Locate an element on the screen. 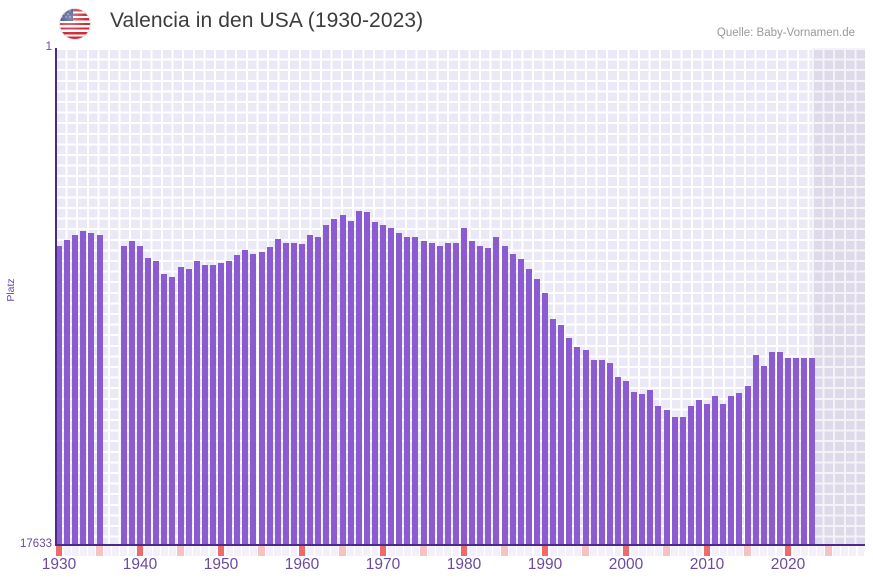 The image size is (873, 587). x-axis-tick-label: 2010 is located at coordinates (707, 564).